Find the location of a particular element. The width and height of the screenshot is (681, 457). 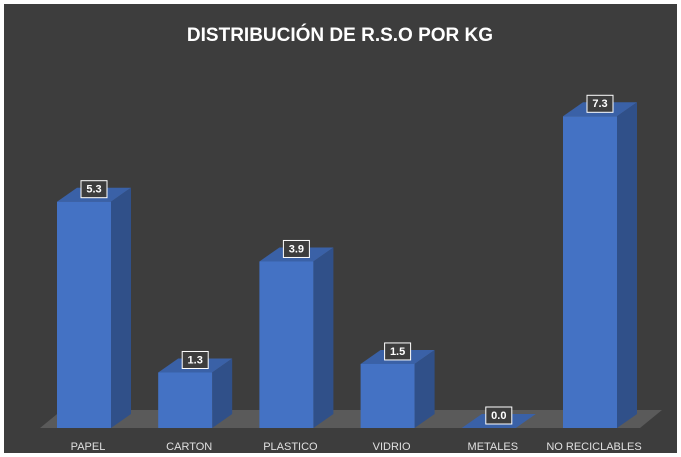

data-label: 3.9 is located at coordinates (296, 249).